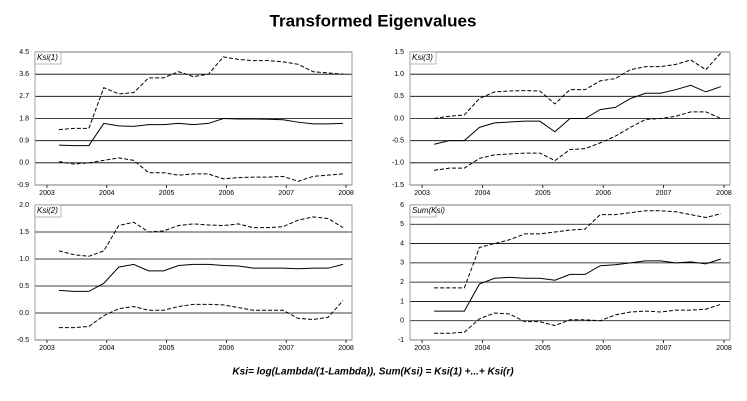 The image size is (747, 401). I want to click on panel-title: Ksi(1), so click(47, 57).